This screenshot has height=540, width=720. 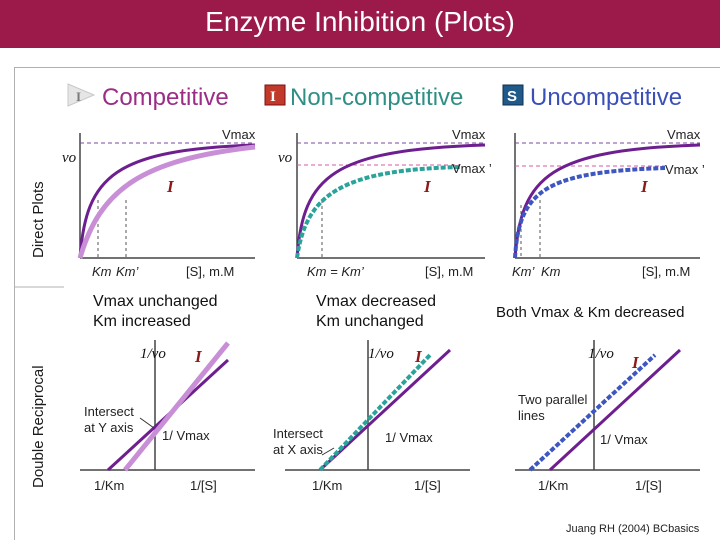 I want to click on legend-noncompetitive: Non-competitive, so click(x=376, y=97).